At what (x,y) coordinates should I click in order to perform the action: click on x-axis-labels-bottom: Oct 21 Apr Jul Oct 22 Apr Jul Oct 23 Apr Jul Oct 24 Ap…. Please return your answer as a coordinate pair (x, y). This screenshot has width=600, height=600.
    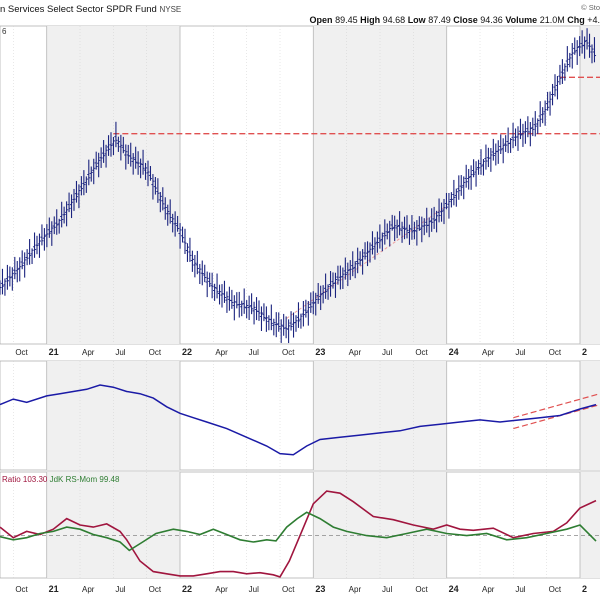
    Looking at the image, I should click on (301, 589).